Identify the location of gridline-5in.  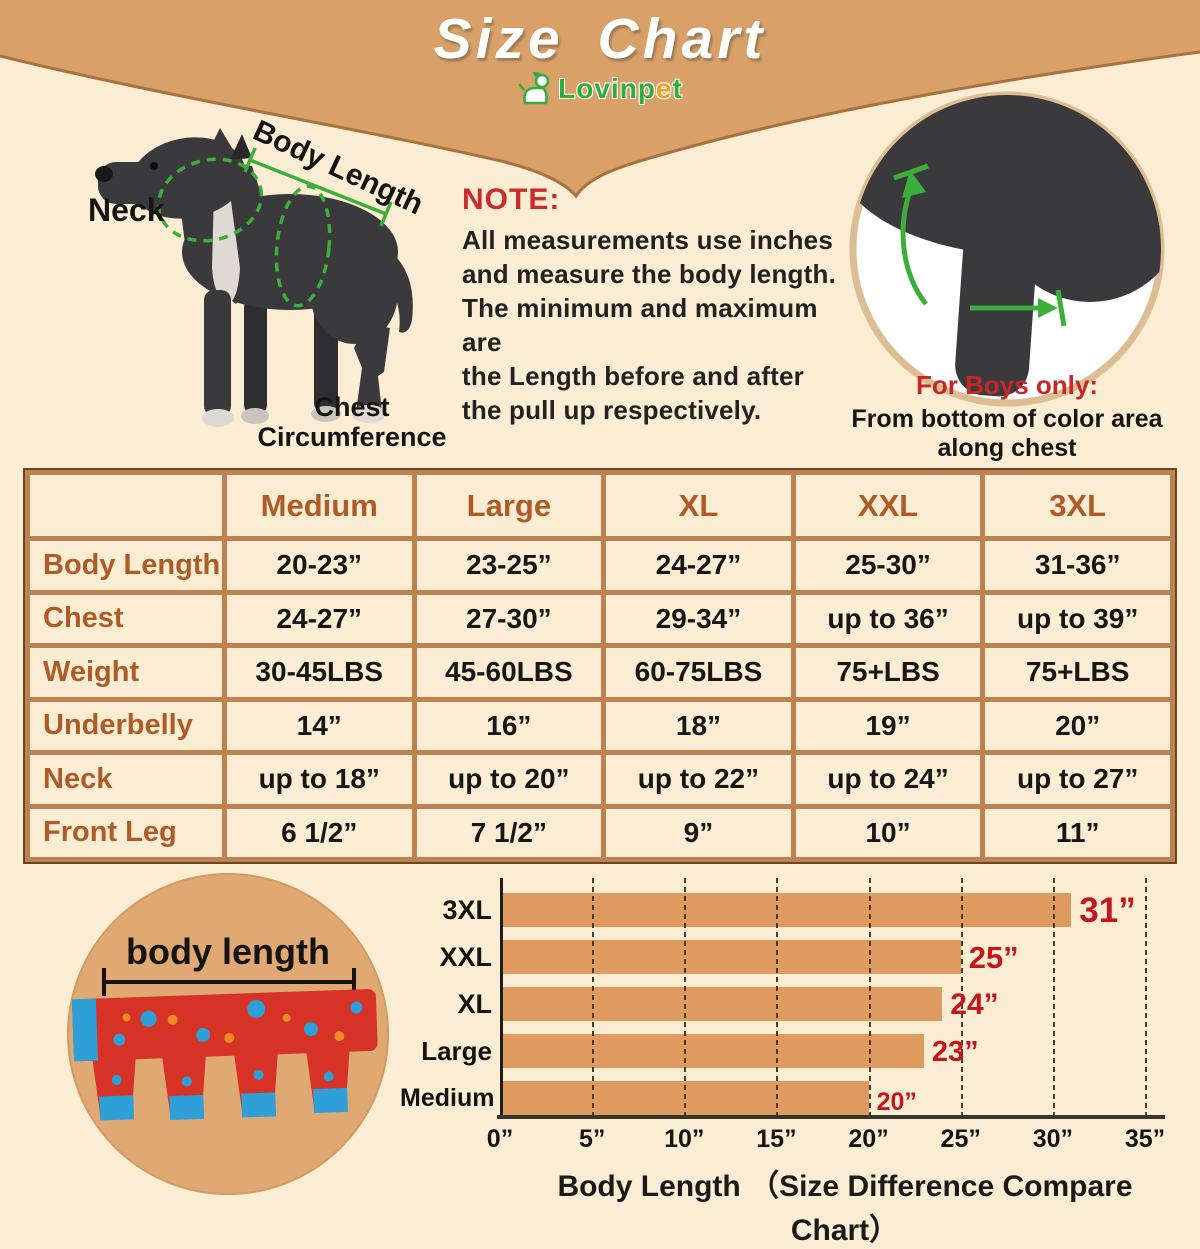
(593, 996).